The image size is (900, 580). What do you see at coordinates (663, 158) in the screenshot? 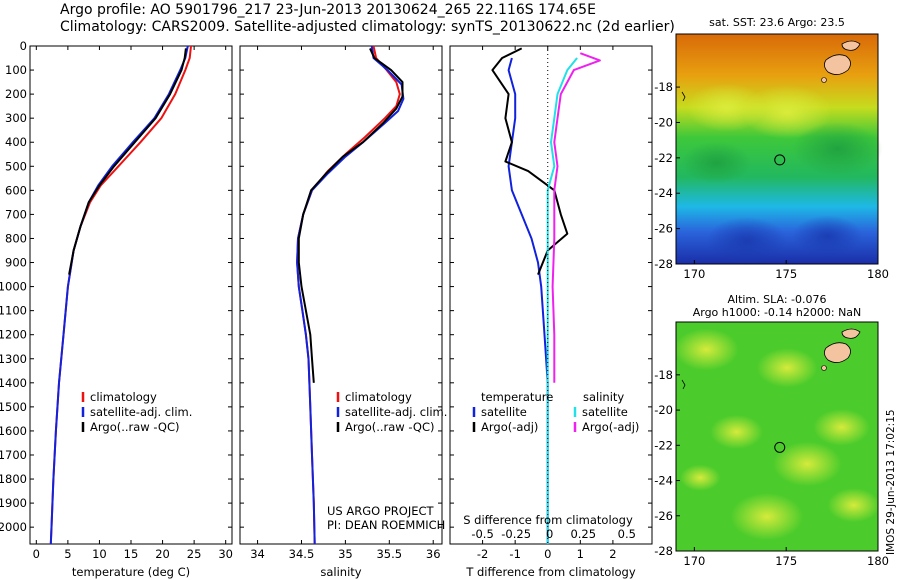
I see `map-ytick-label: -22` at bounding box center [663, 158].